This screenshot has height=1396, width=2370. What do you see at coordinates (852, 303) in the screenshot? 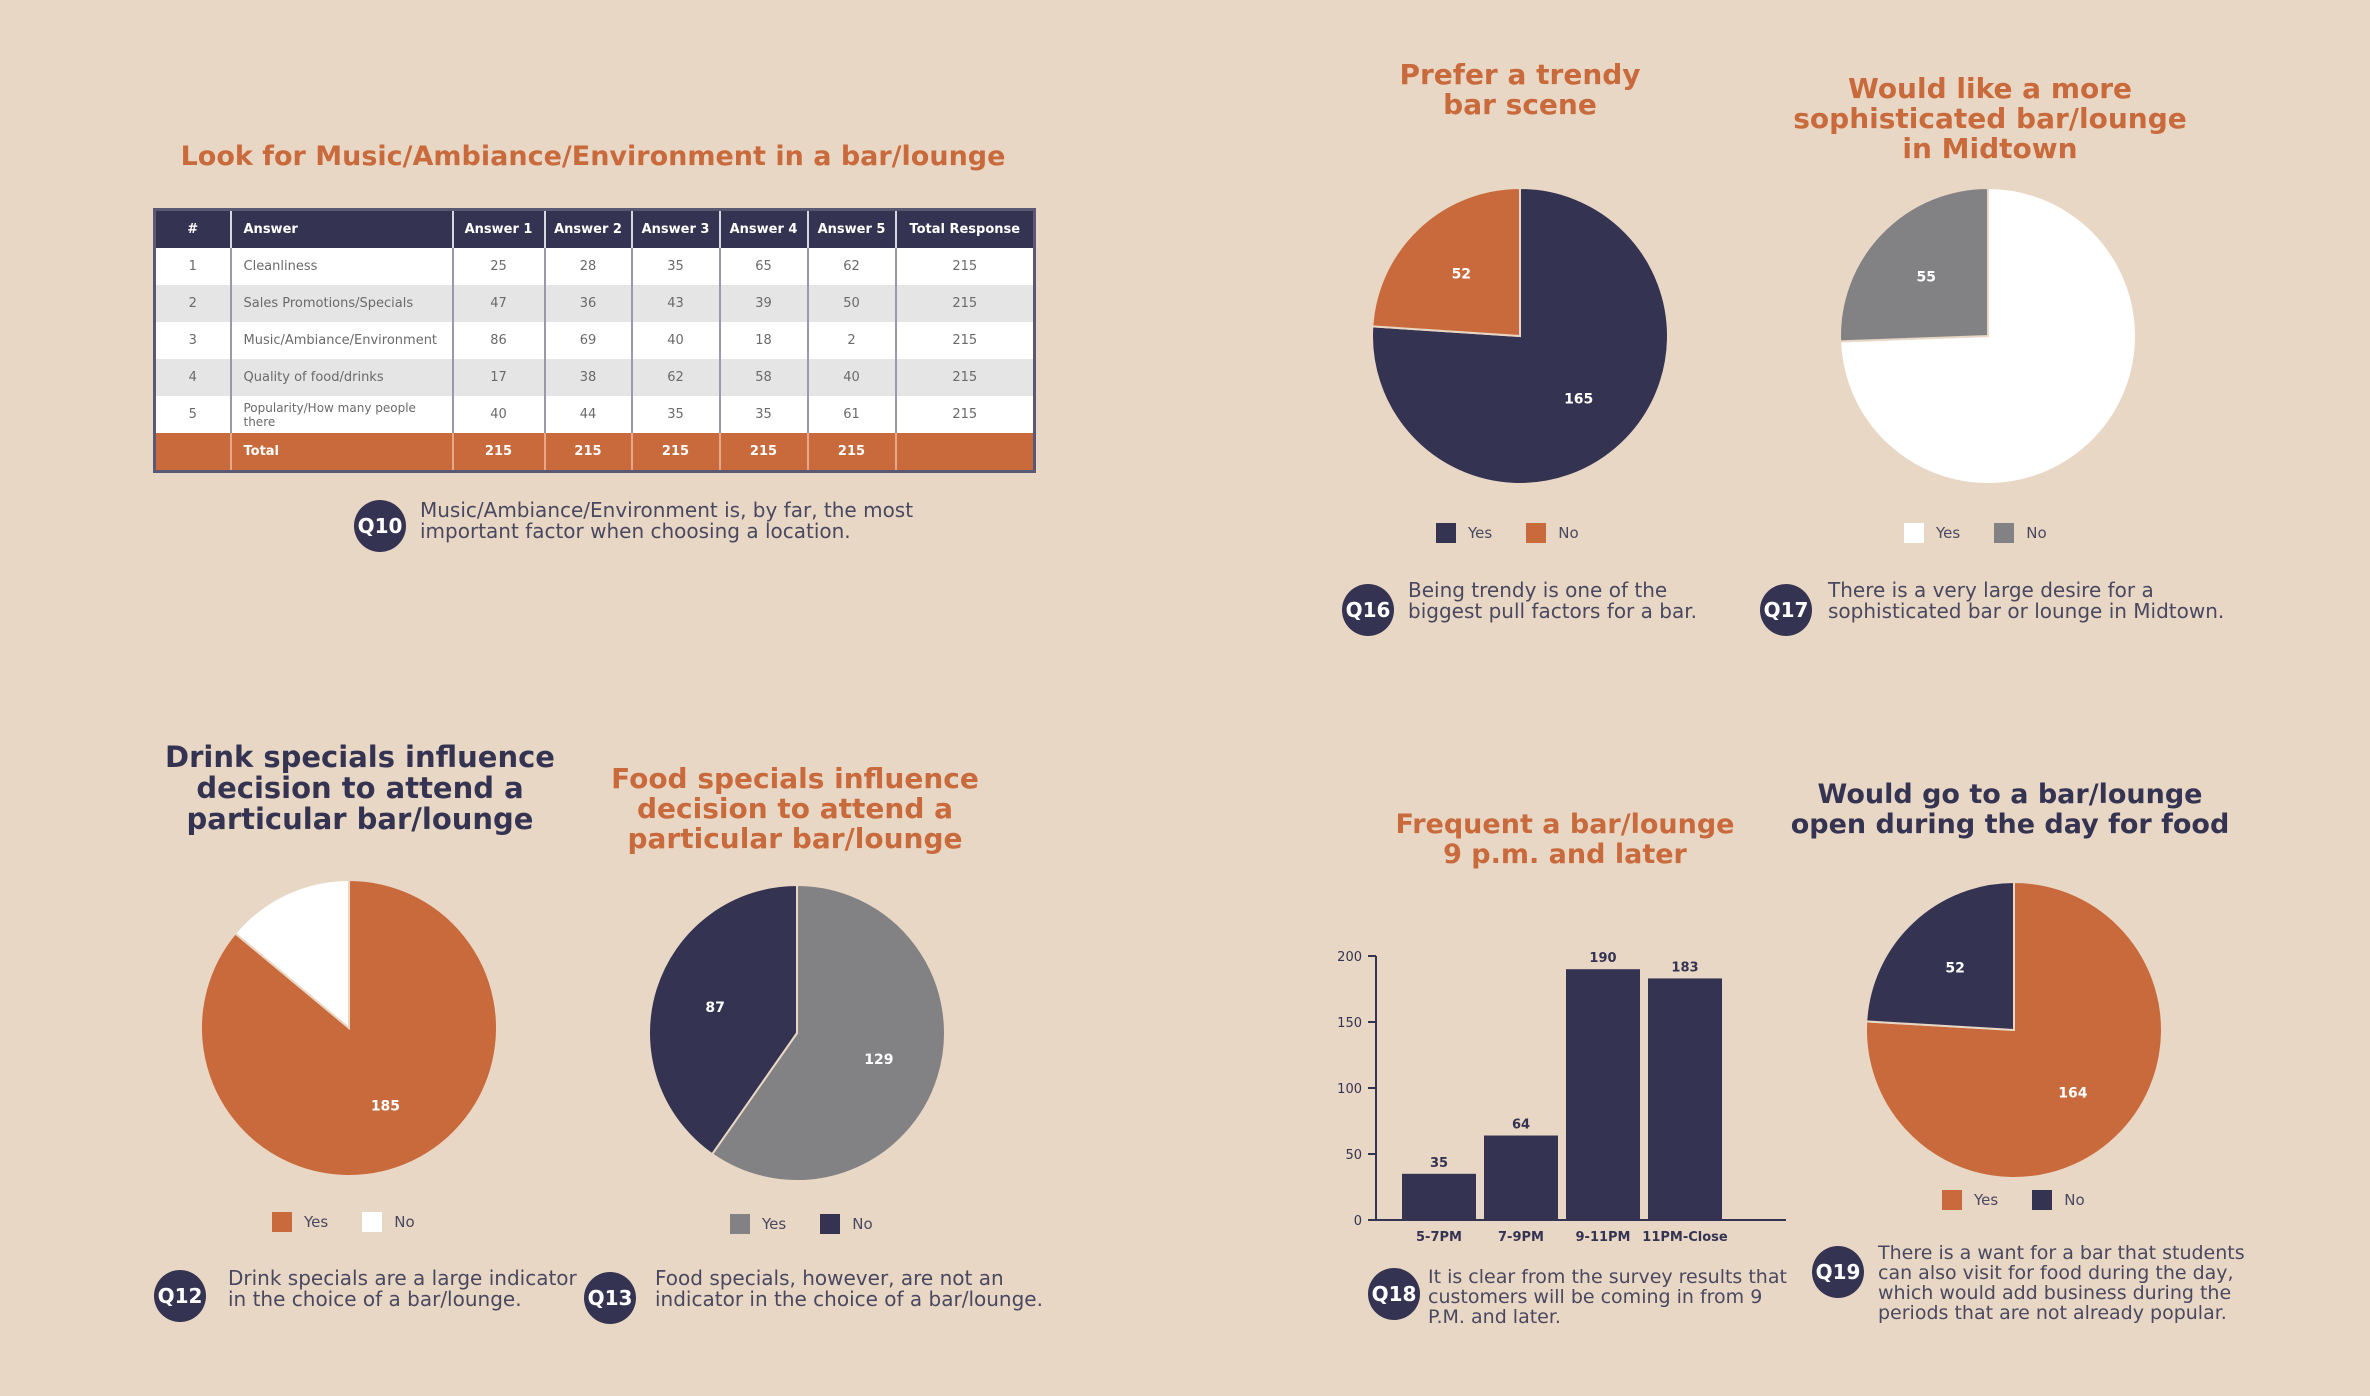
I see `table-cell: 50` at bounding box center [852, 303].